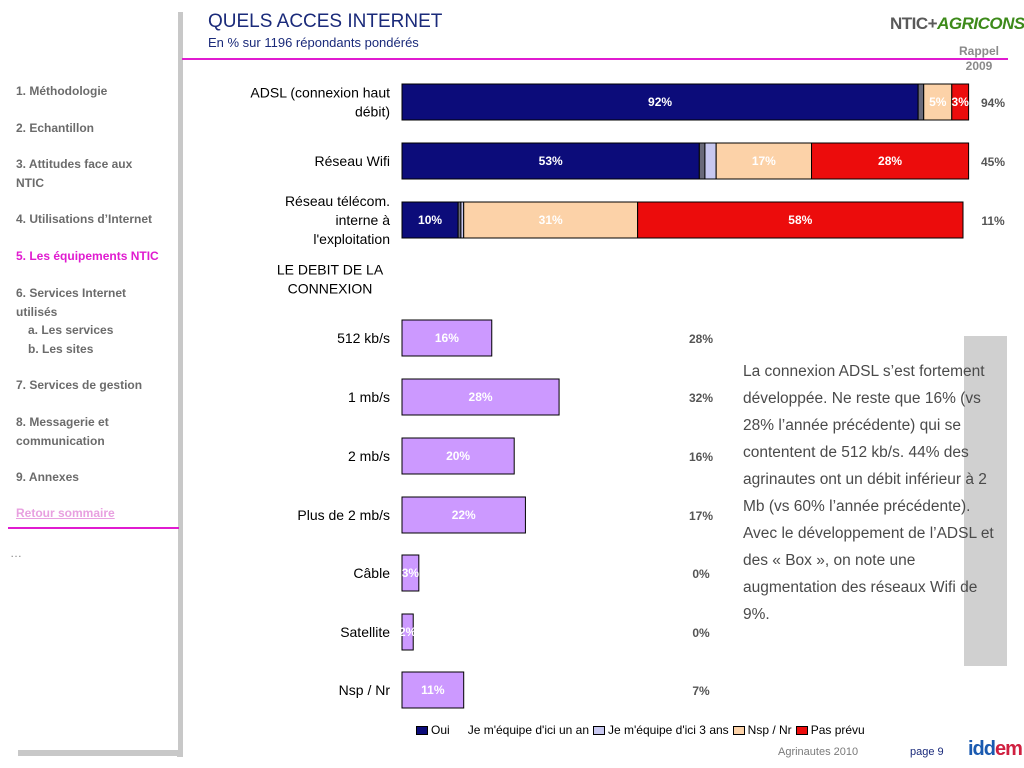 The height and width of the screenshot is (768, 1024). I want to click on bar-value-label-1-0: 53%, so click(551, 161).